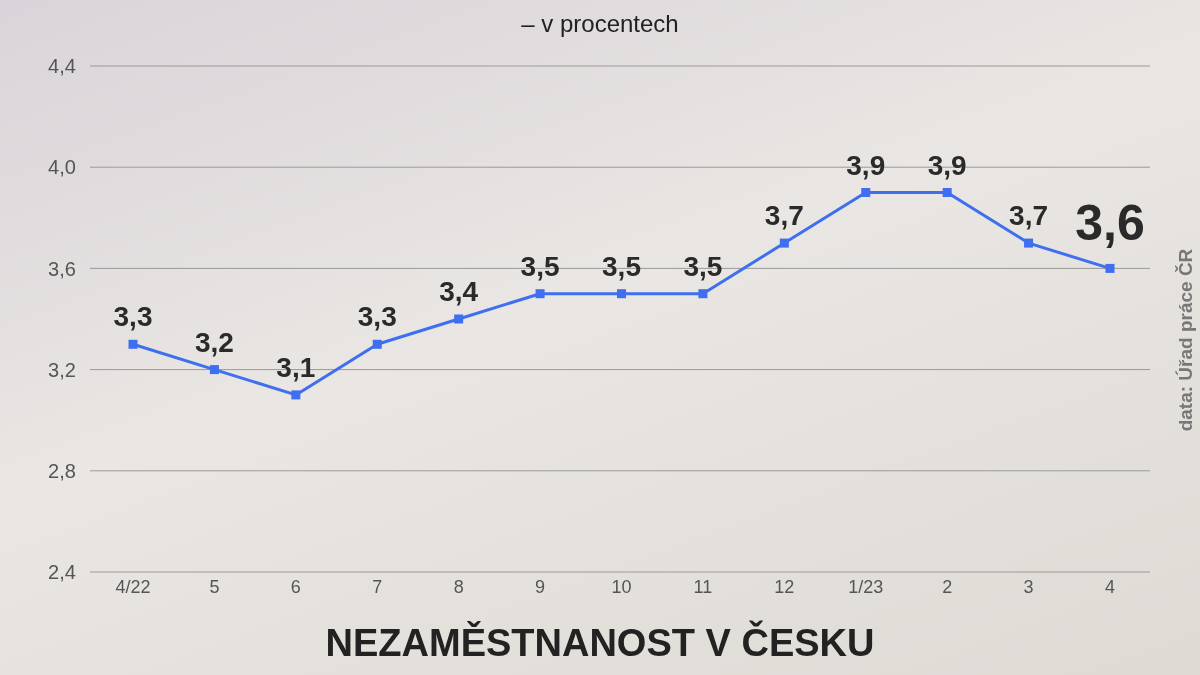 The height and width of the screenshot is (675, 1200). I want to click on x-tick-label: 7, so click(377, 586).